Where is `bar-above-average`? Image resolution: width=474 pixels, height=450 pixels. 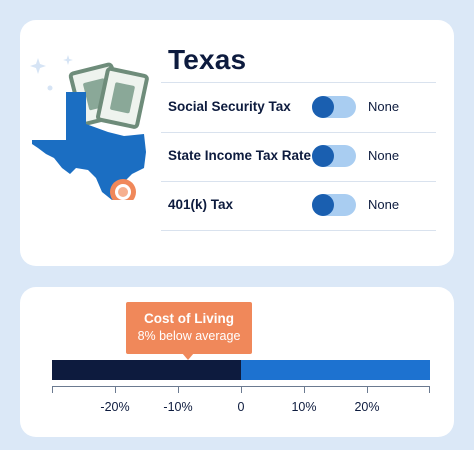
bar-above-average is located at coordinates (335, 370).